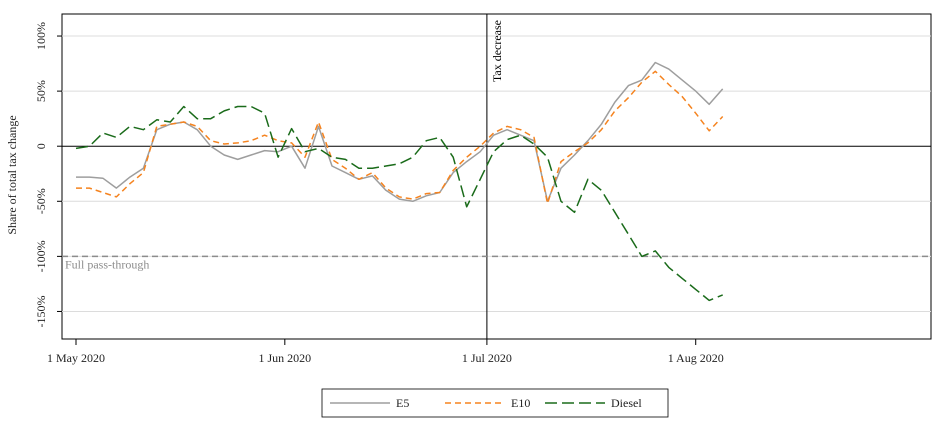 This screenshot has width=945, height=441. I want to click on y-tick-label: 50%, so click(41, 91).